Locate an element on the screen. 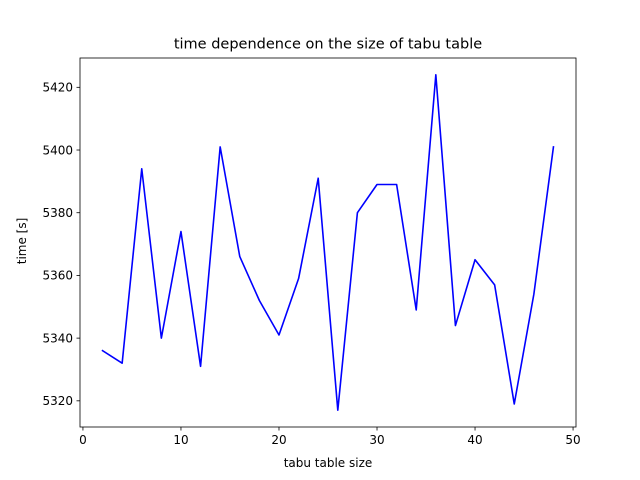 This screenshot has width=640, height=480. x-tick-label: 40 is located at coordinates (474, 440).